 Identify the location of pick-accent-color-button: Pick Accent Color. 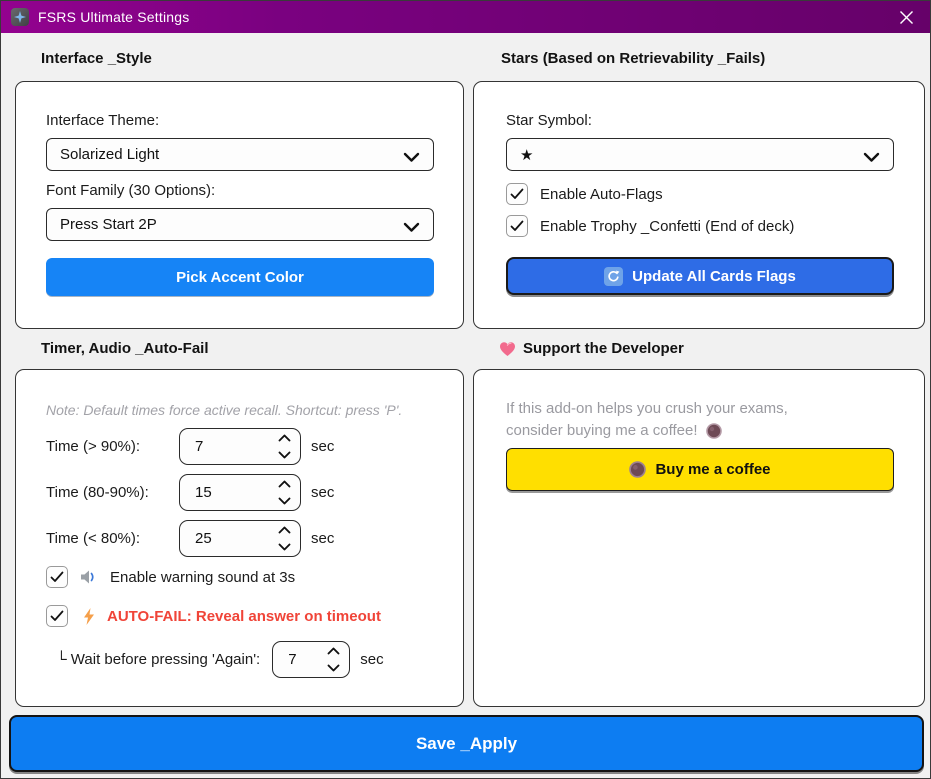
(240, 277).